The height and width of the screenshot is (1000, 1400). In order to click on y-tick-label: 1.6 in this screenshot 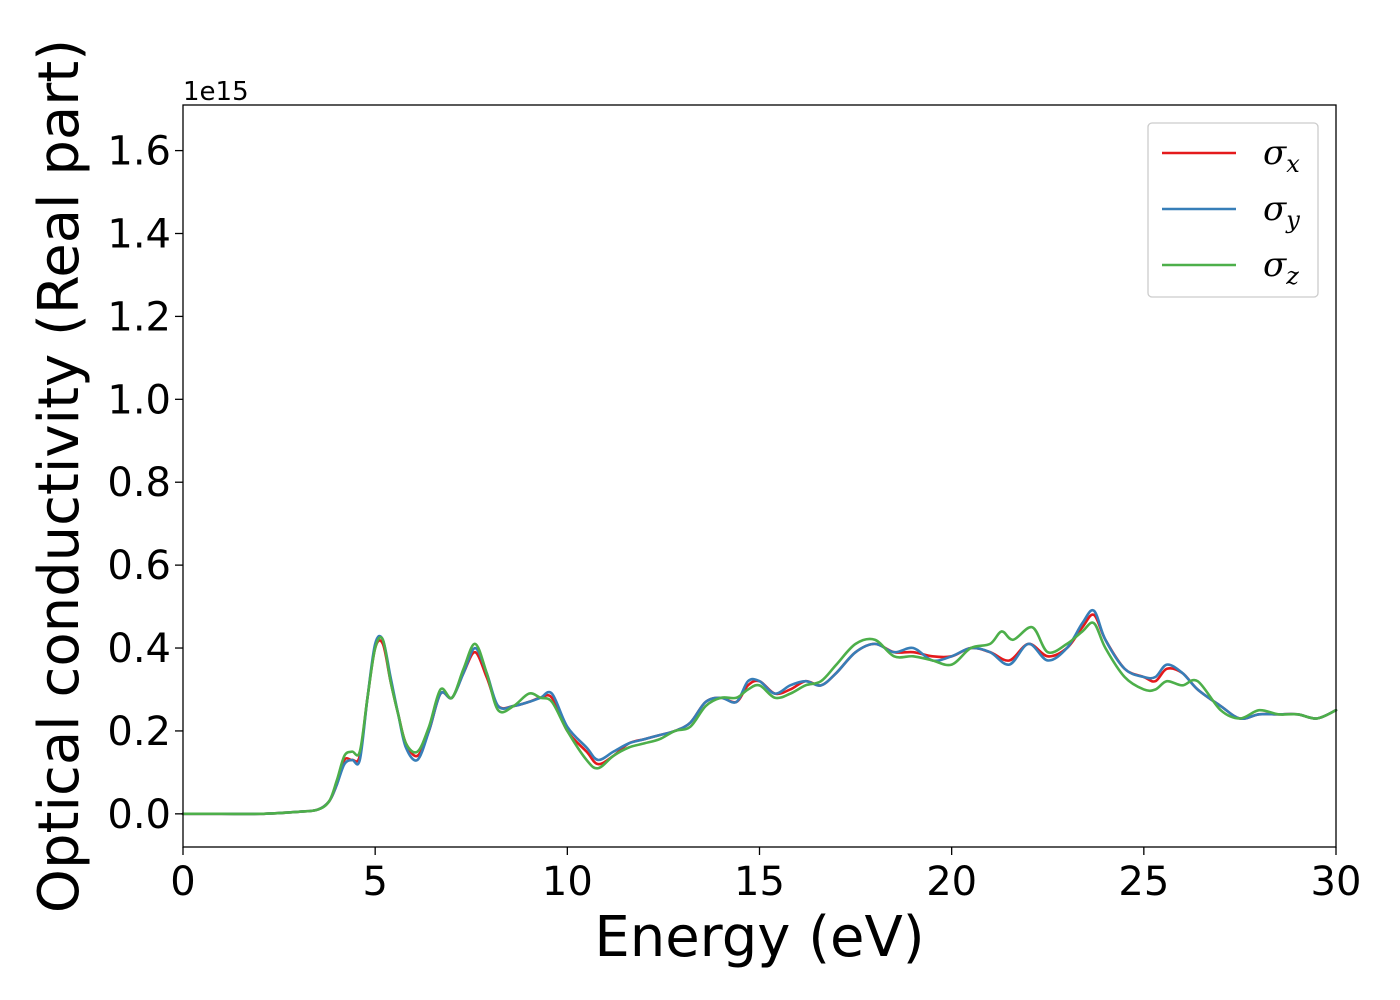, I will do `click(139, 152)`.